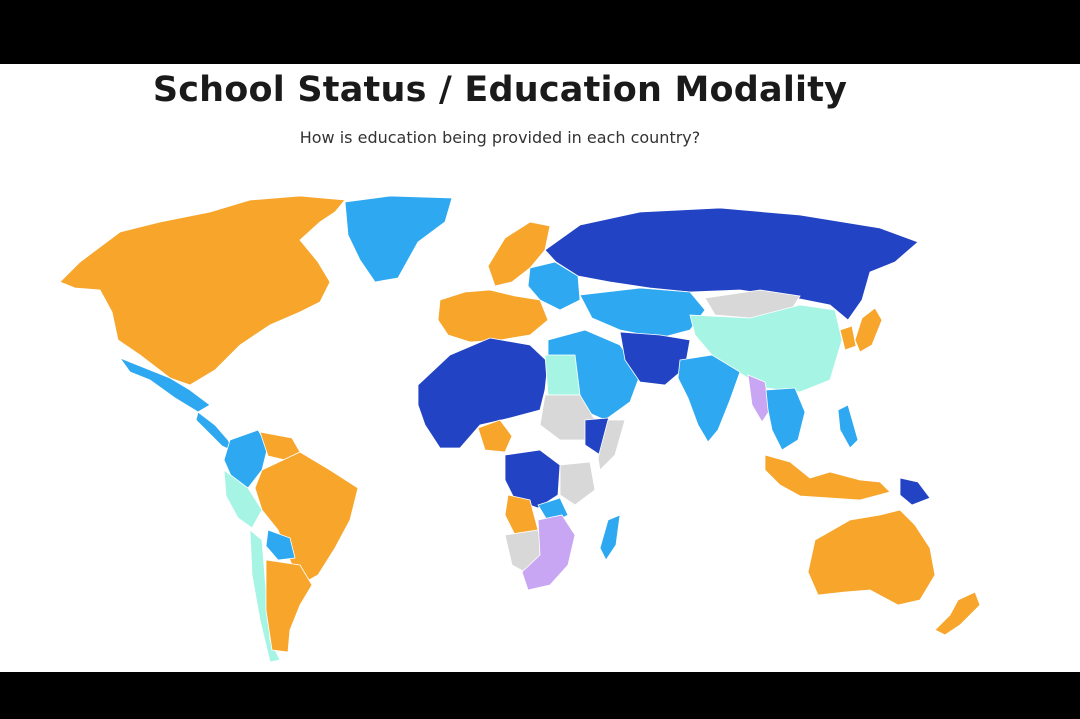  I want to click on region-argentina, so click(289, 606).